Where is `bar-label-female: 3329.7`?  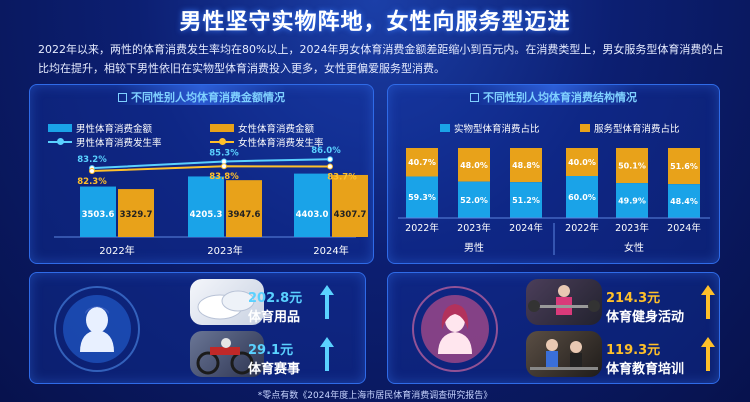 bar-label-female: 3329.7 is located at coordinates (136, 215).